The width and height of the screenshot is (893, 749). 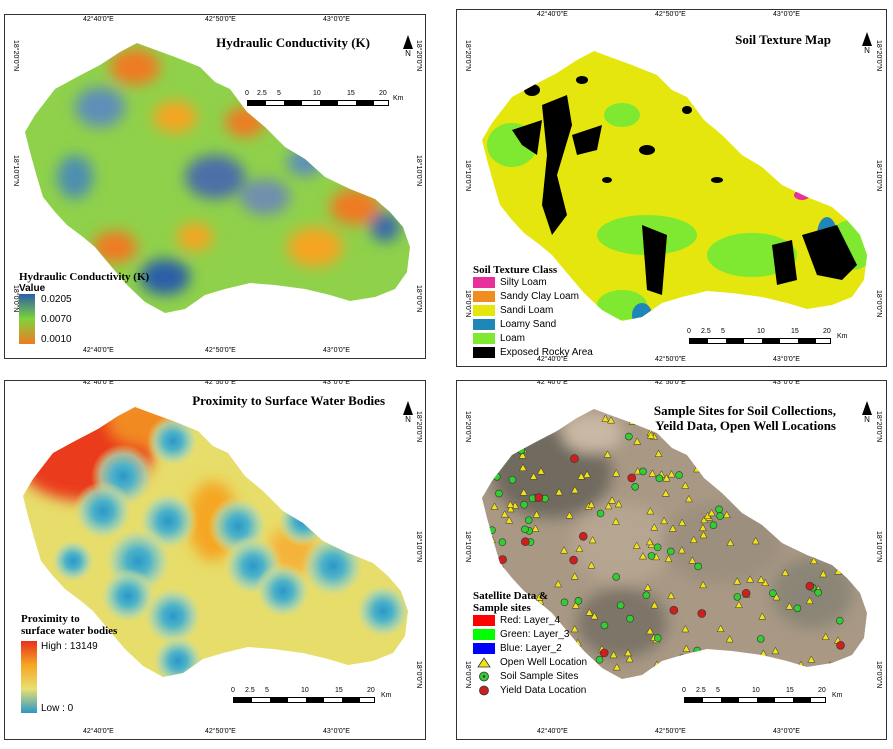 I want to click on legend-item: Blue: Layer_2, so click(x=530, y=649).